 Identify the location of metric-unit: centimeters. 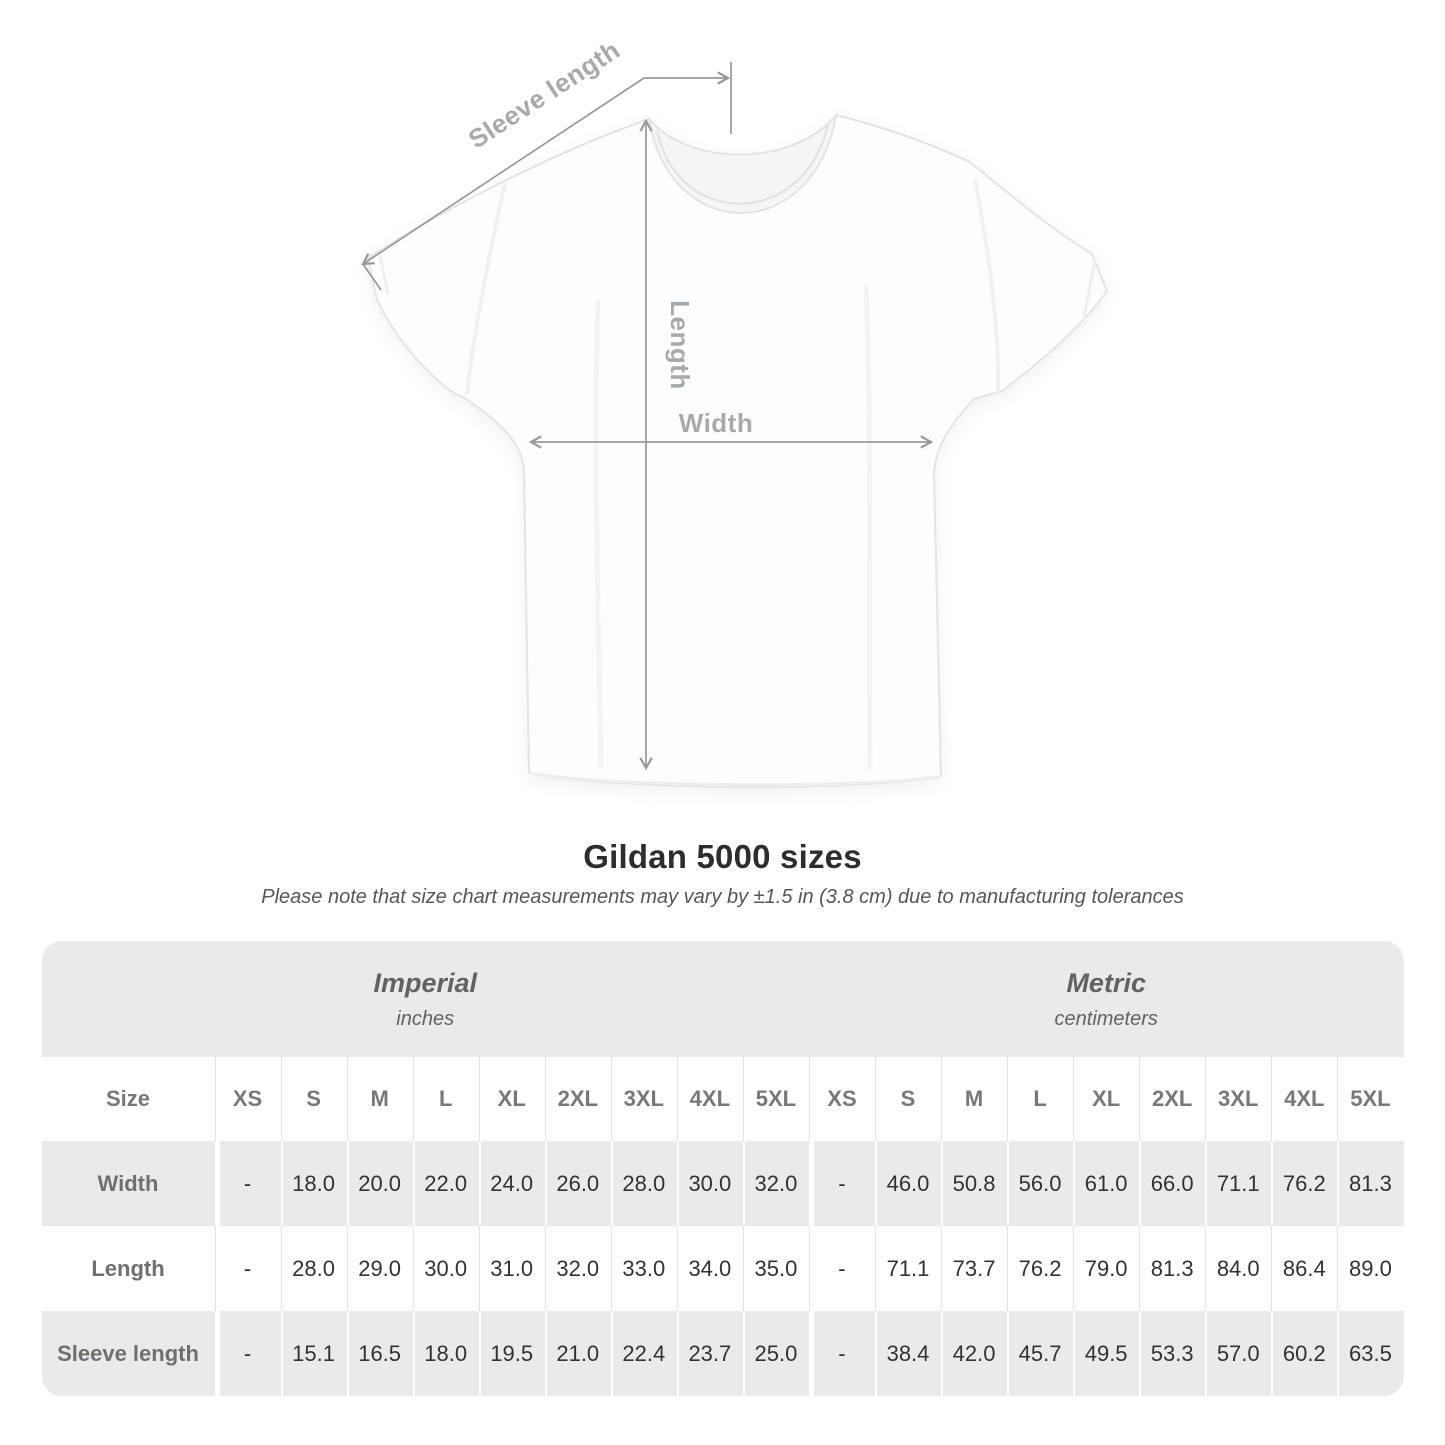
(1106, 1018).